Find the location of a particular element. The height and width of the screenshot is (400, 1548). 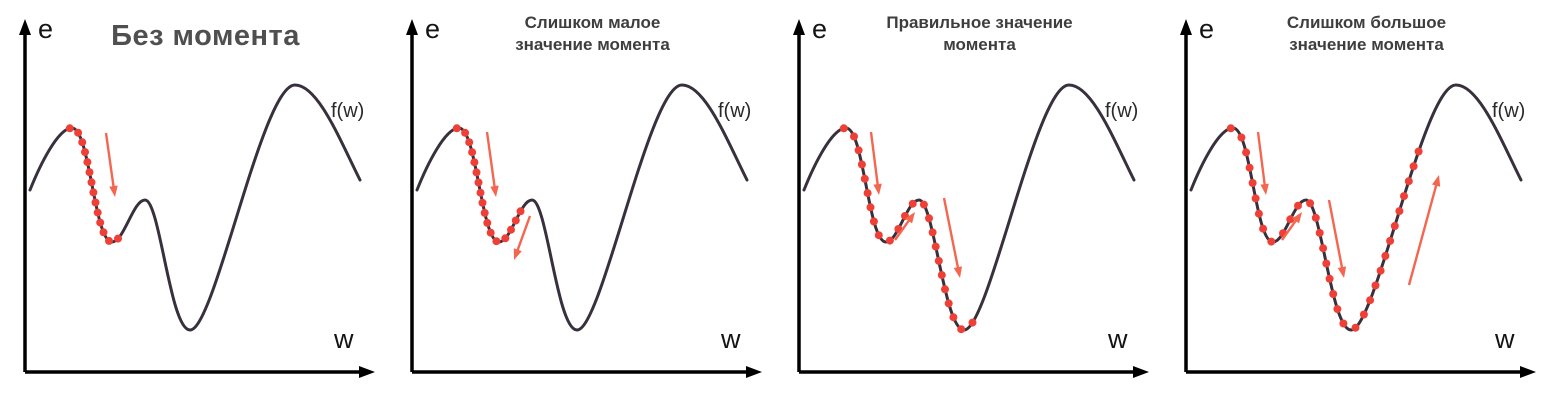

panel-title: Без момента is located at coordinates (205, 36).